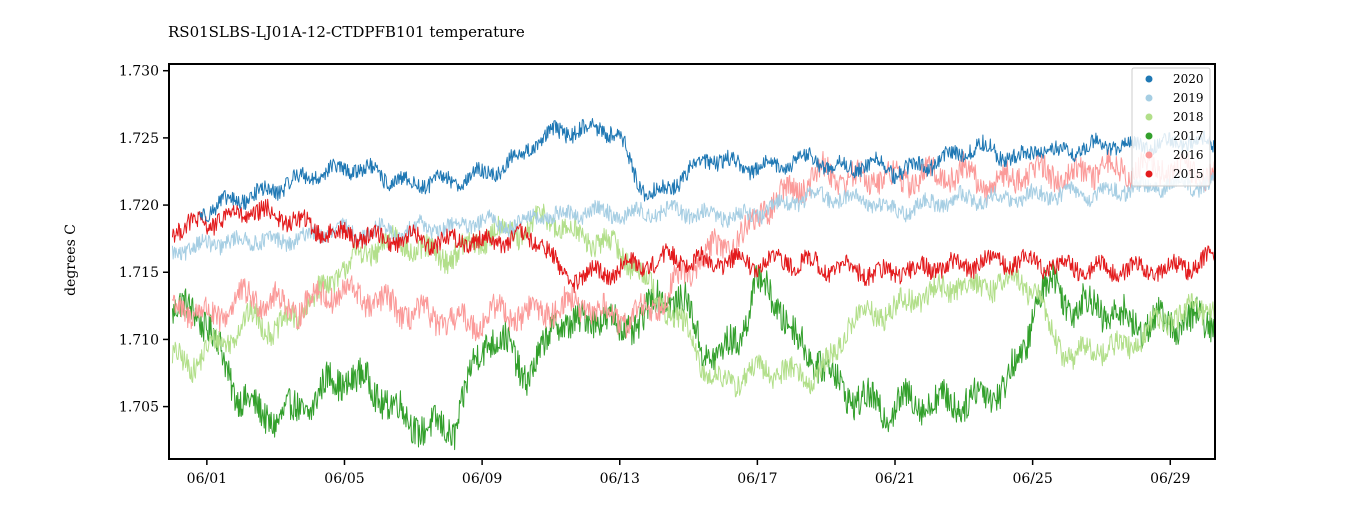 The width and height of the screenshot is (1350, 525). I want to click on y-tick-label: 1.720, so click(139, 206).